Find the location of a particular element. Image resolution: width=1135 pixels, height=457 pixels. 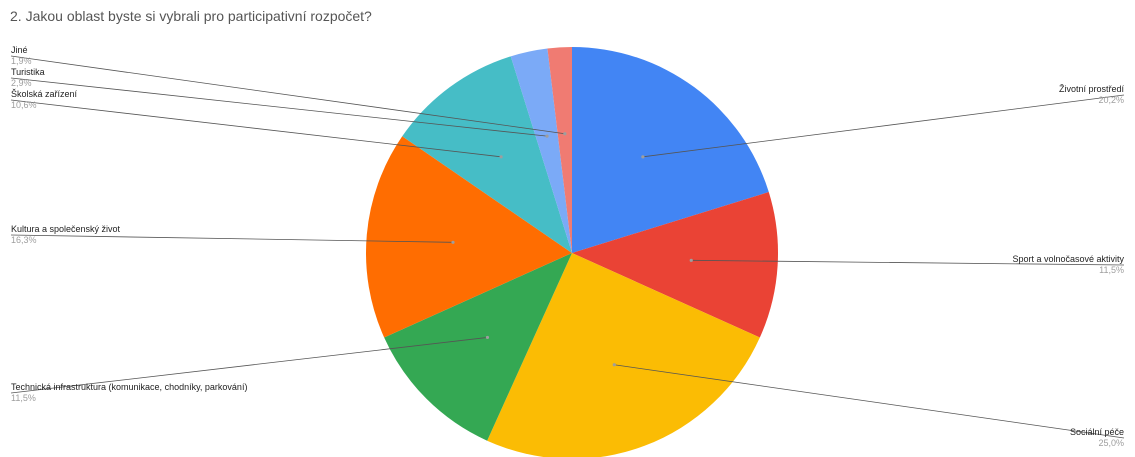

pie-slice-sport-a-volnocasove-aktivity is located at coordinates (675, 265).